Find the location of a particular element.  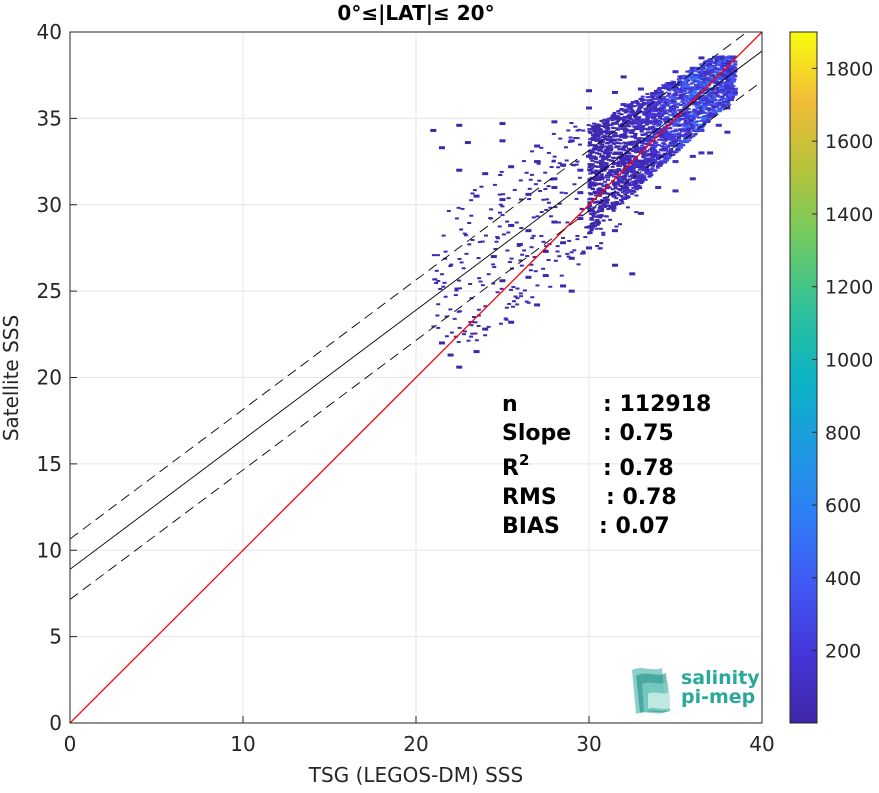

logo-text-line1: salinity is located at coordinates (720, 678).